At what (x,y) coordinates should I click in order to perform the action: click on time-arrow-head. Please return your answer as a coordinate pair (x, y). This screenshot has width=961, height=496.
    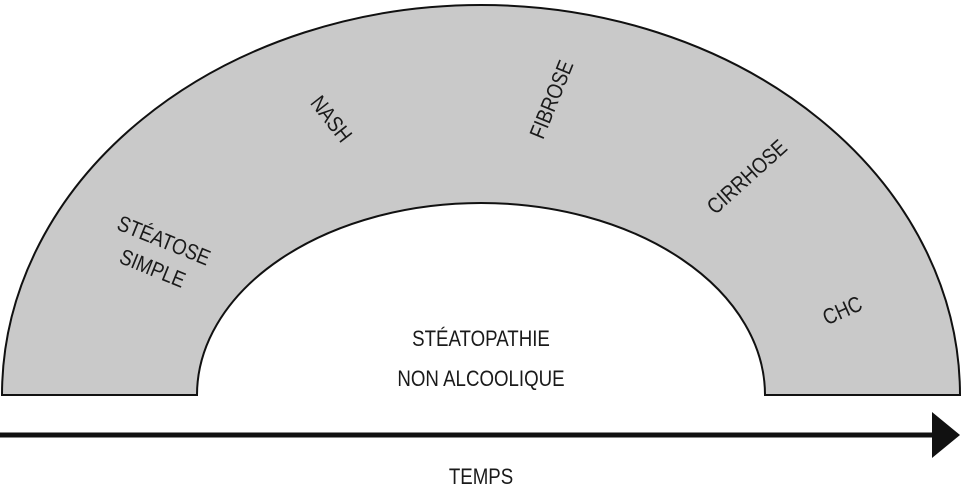
    Looking at the image, I should click on (946, 435).